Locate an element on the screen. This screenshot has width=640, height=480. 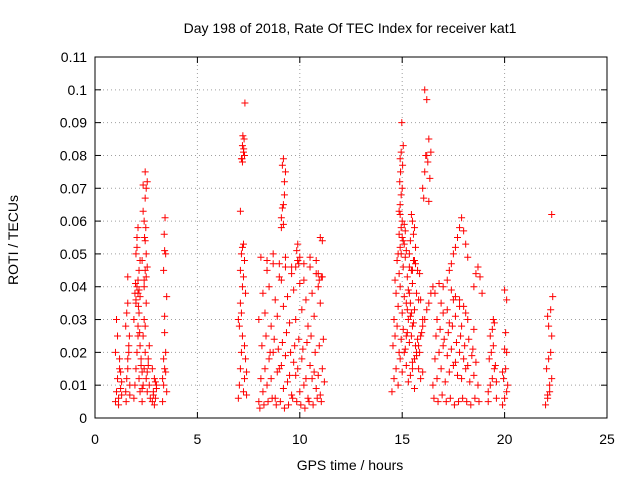
y-tick-label: 0.04 is located at coordinates (73, 287).